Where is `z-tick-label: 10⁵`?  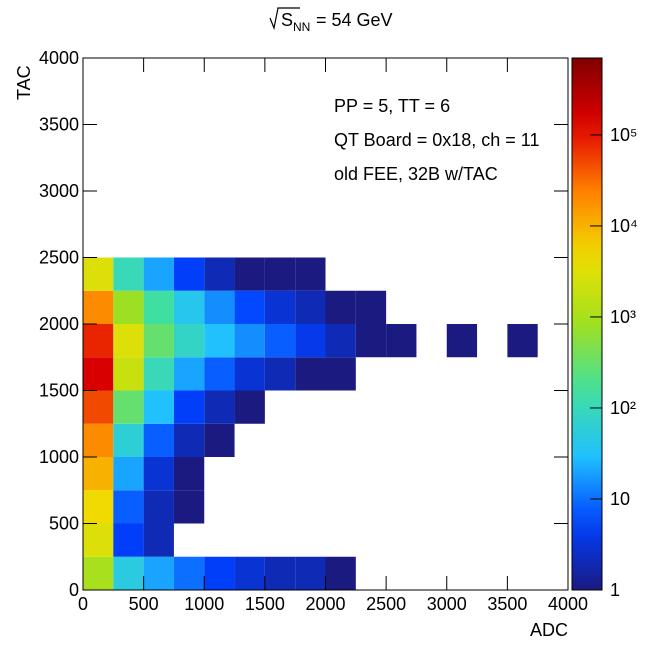
z-tick-label: 10⁵ is located at coordinates (623, 135).